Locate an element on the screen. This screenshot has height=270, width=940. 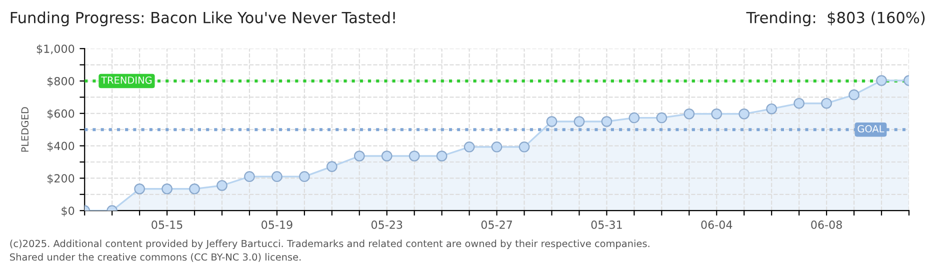
x-tick-label: 05-15 is located at coordinates (167, 224).